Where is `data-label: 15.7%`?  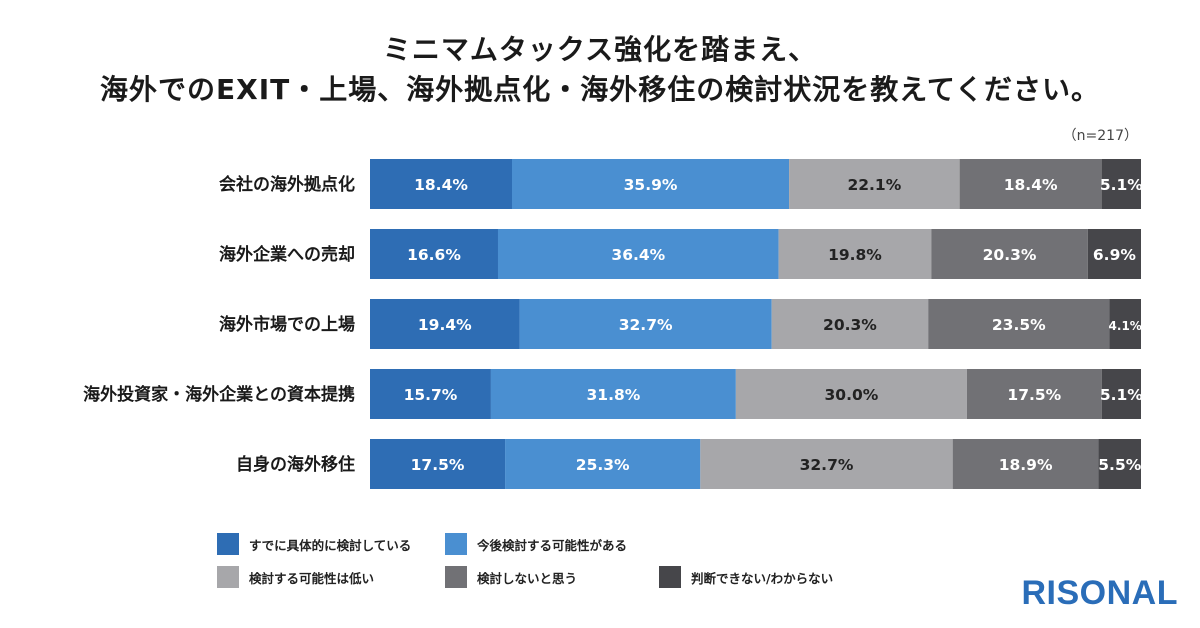
data-label: 15.7% is located at coordinates (431, 395).